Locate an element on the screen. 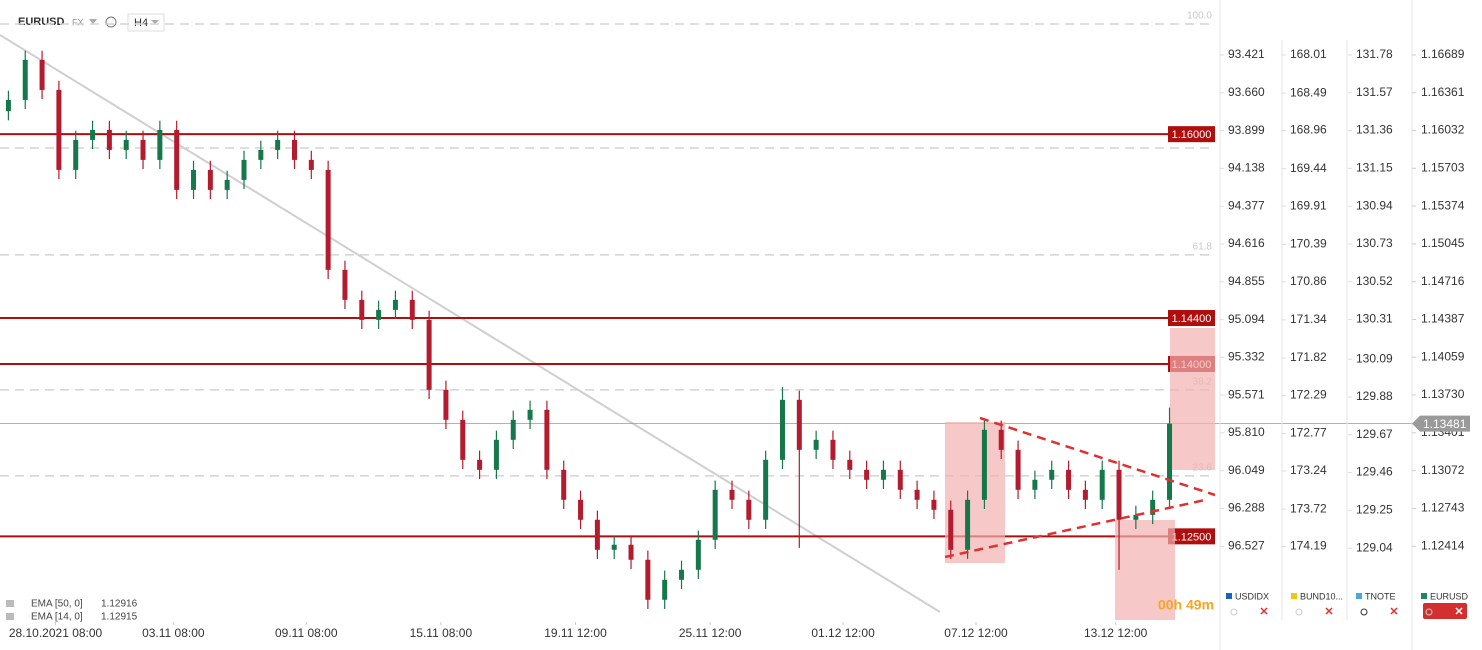 The image size is (1482, 650). indicator-icon is located at coordinates (10, 603).